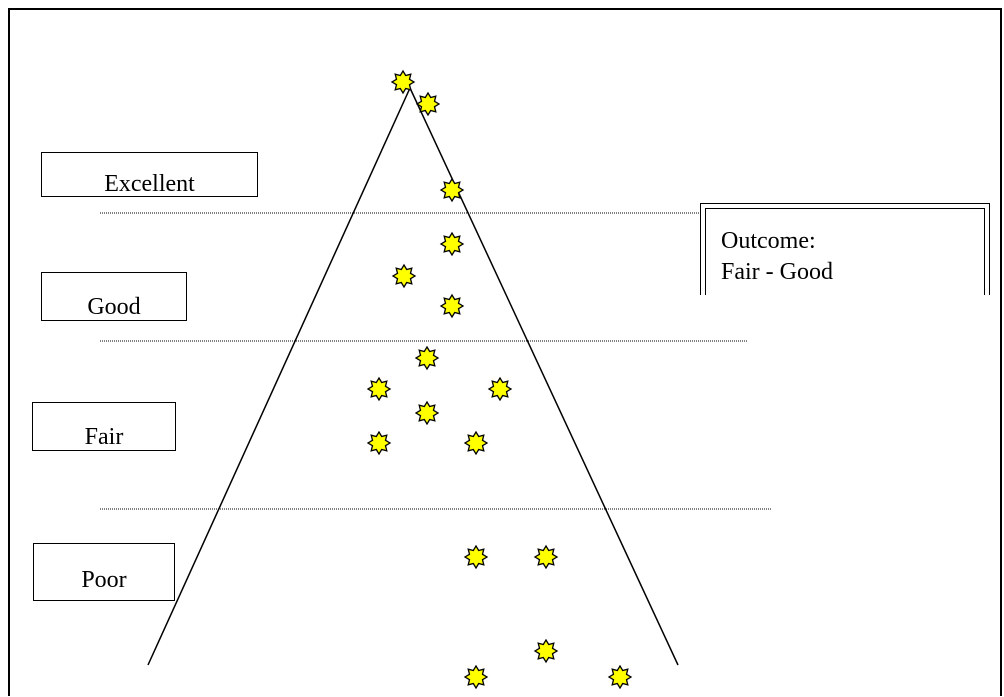 This screenshot has width=1004, height=697. I want to click on outcome-box: Outcome: Fair - Good, so click(845, 249).